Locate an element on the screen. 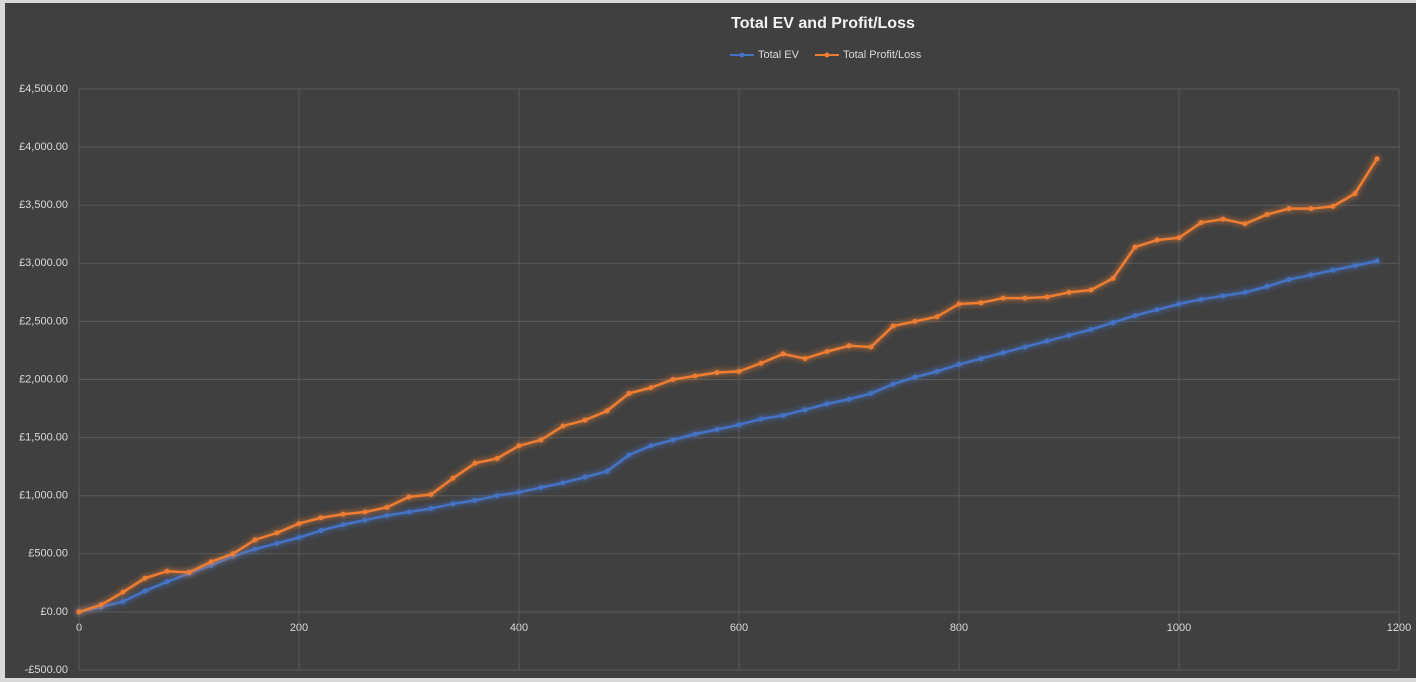 This screenshot has width=1416, height=682. y-tick-label: £500.00 is located at coordinates (48, 554).